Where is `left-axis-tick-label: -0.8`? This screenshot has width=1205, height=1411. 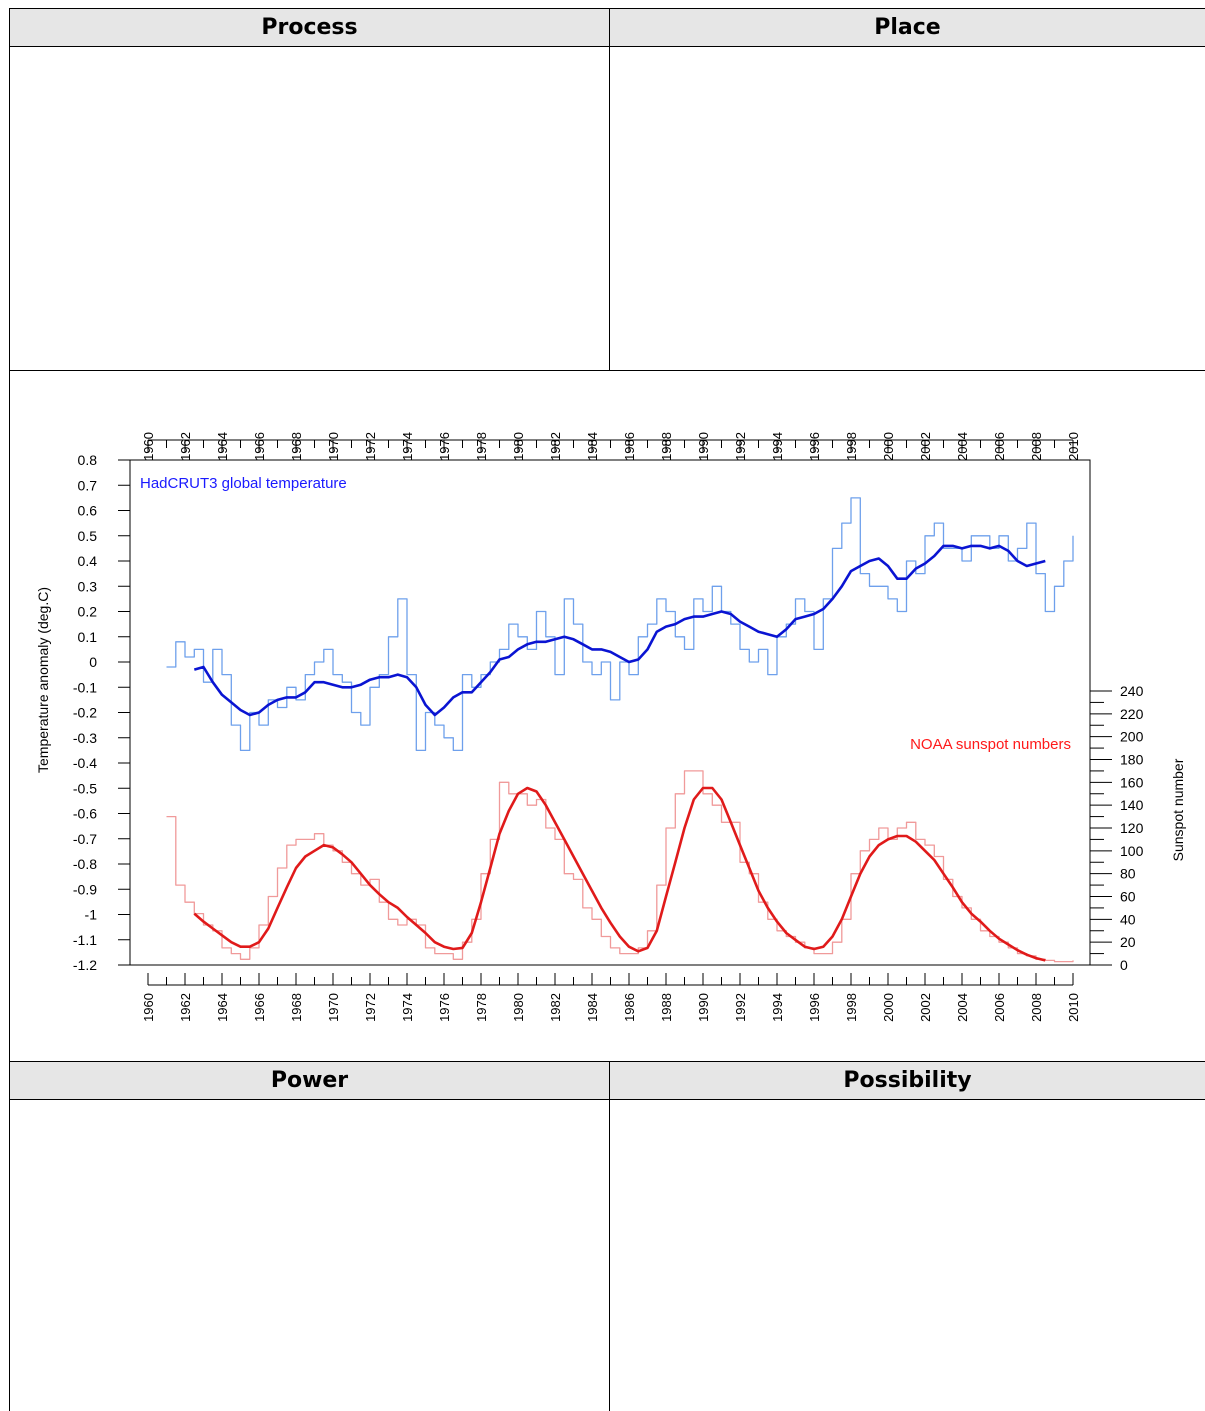 left-axis-tick-label: -0.8 is located at coordinates (85, 864).